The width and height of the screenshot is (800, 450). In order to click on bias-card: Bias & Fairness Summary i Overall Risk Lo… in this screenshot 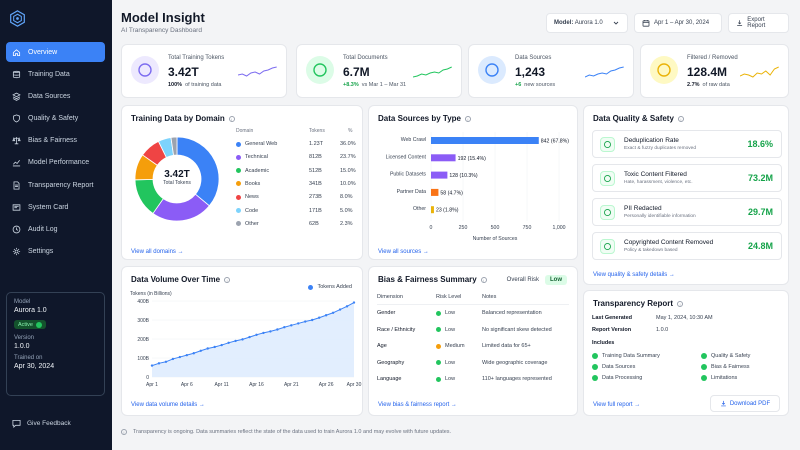, I will do `click(473, 341)`.